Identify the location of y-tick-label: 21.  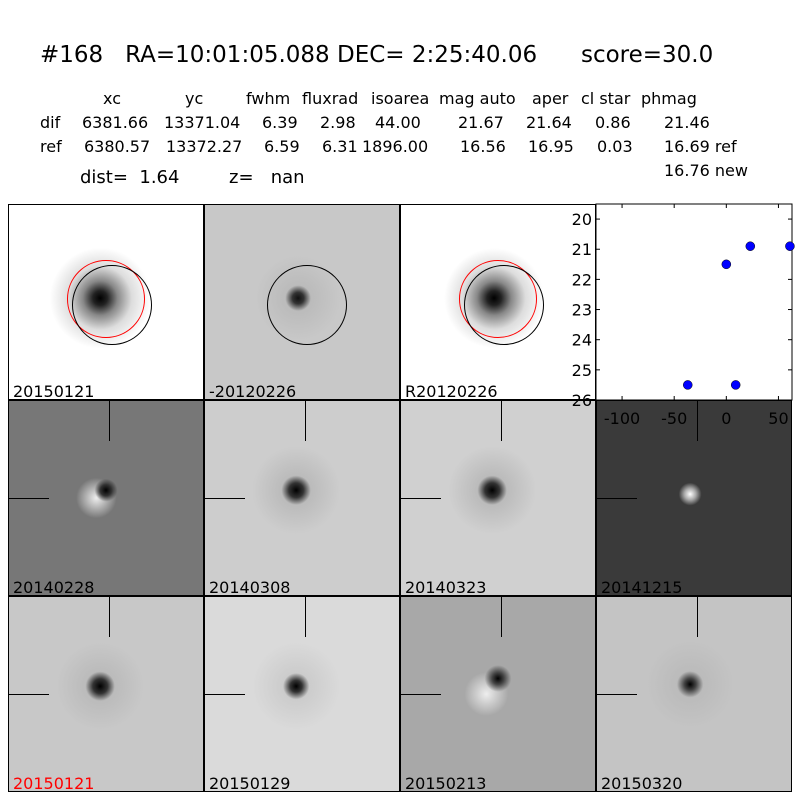
(582, 249).